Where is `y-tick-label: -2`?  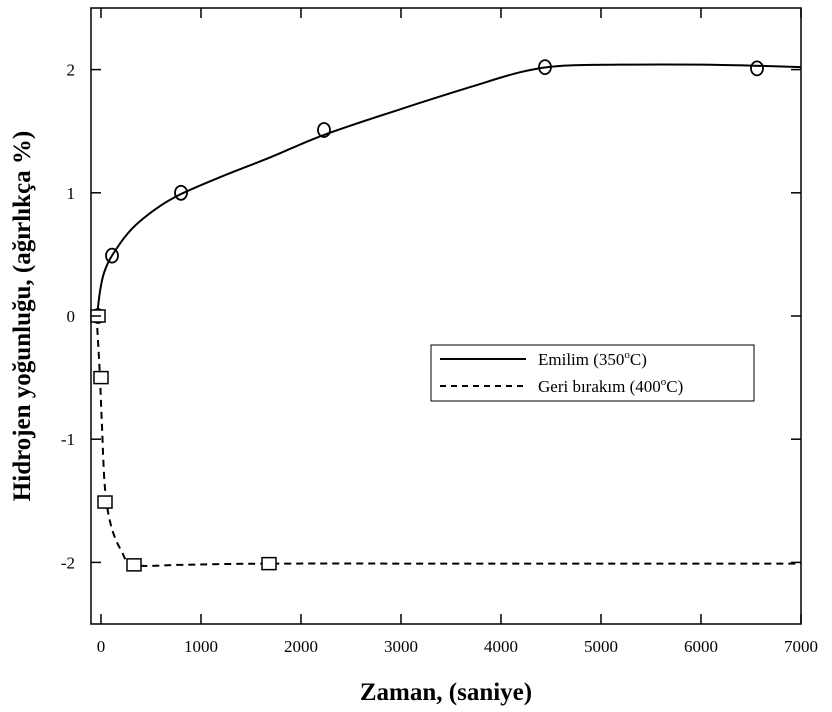 y-tick-label: -2 is located at coordinates (68, 562).